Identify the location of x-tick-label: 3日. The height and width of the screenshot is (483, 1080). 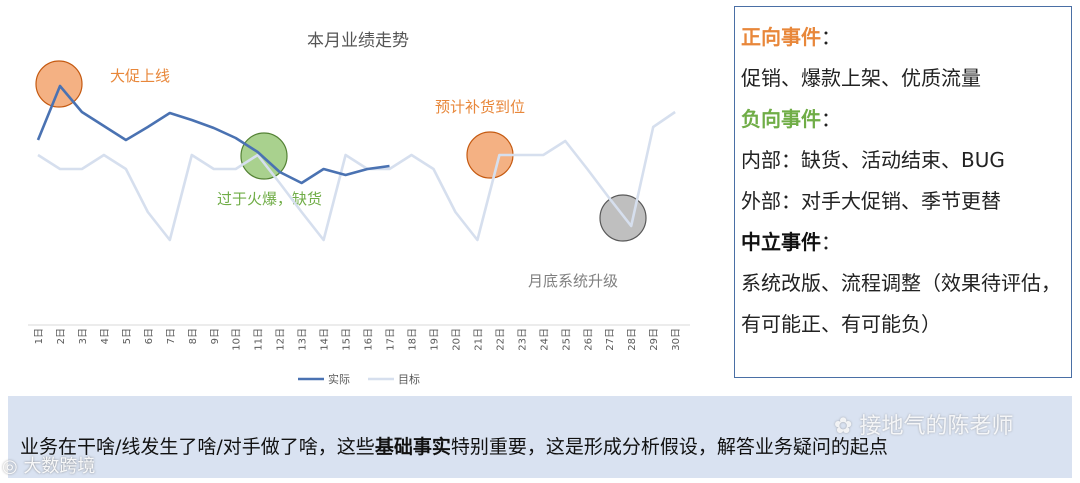
(83, 336).